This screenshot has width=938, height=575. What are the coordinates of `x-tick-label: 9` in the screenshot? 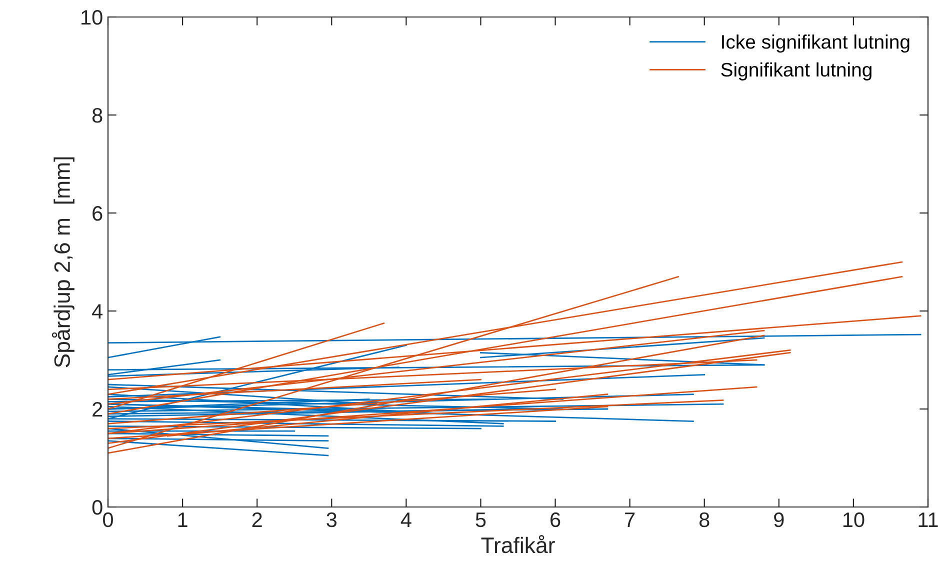 It's located at (779, 520).